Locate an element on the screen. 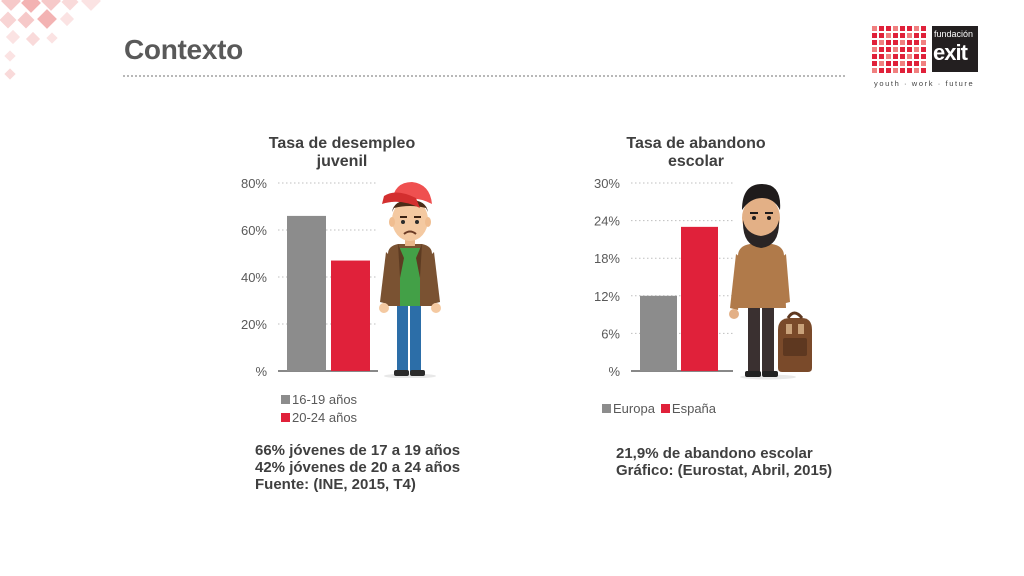  bar-20-24-años is located at coordinates (350, 315).